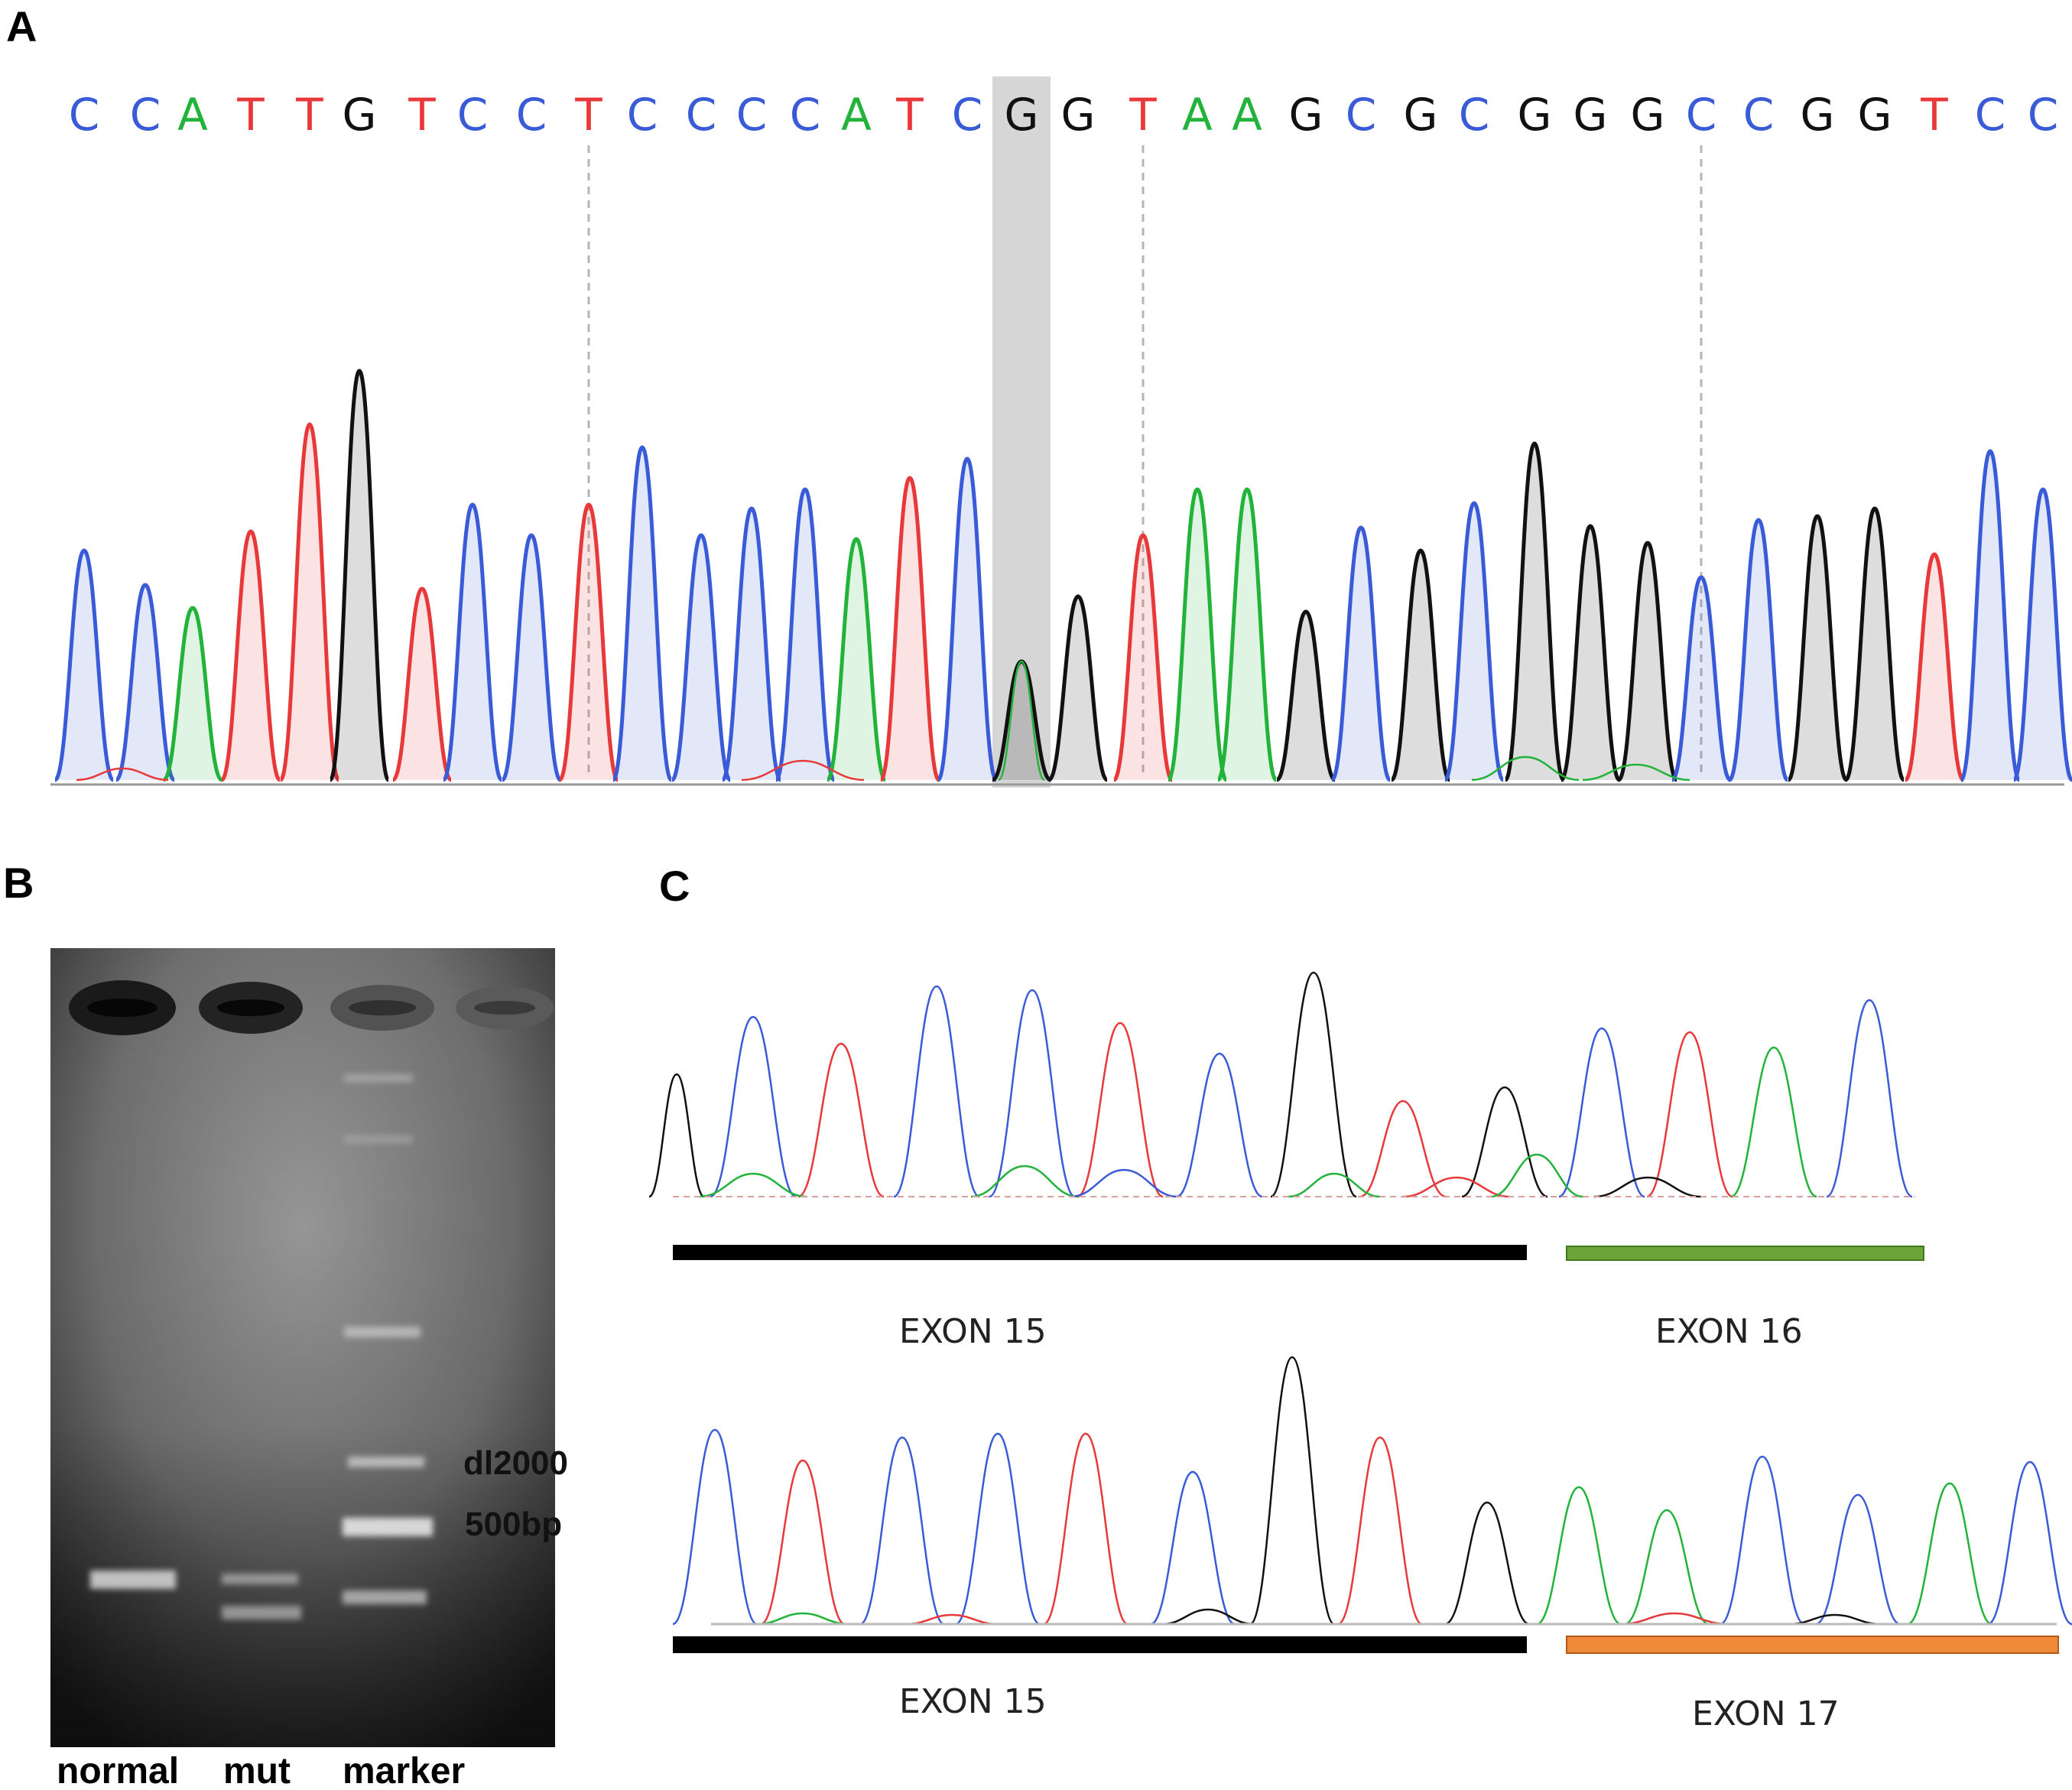 The width and height of the screenshot is (2072, 1790). What do you see at coordinates (388, 1527) in the screenshot?
I see `ladder-band-500bp` at bounding box center [388, 1527].